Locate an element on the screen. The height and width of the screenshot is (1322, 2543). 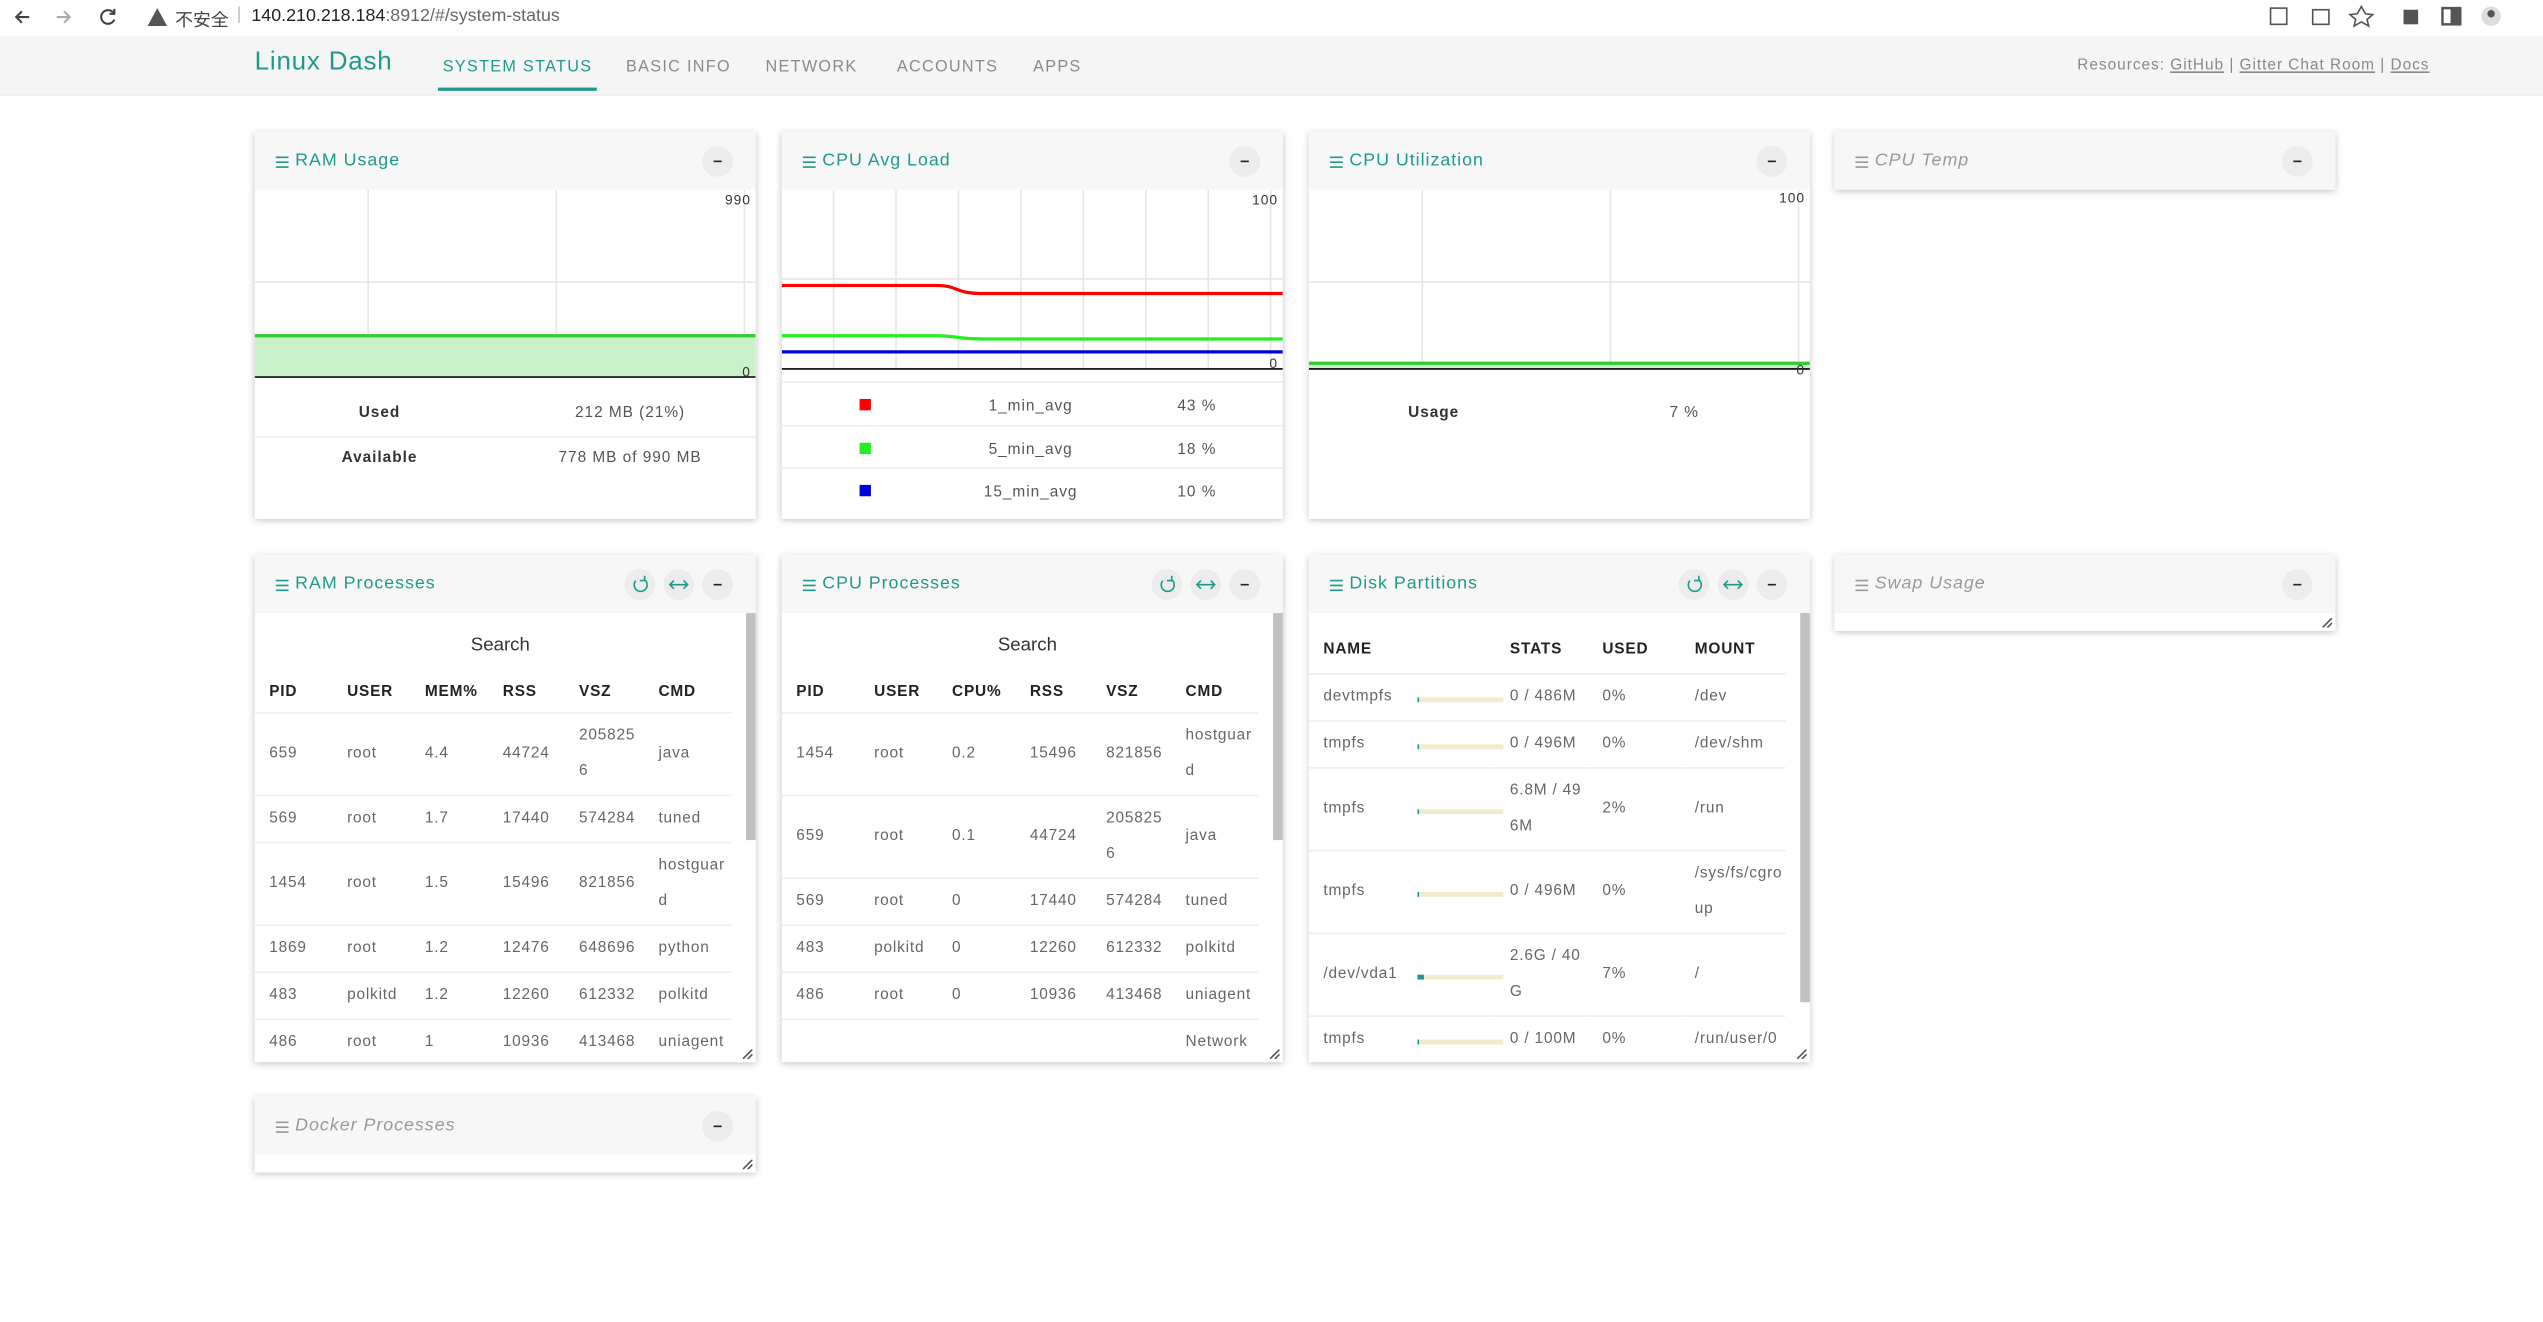
widget-title: Disk Partitions is located at coordinates (1413, 584).